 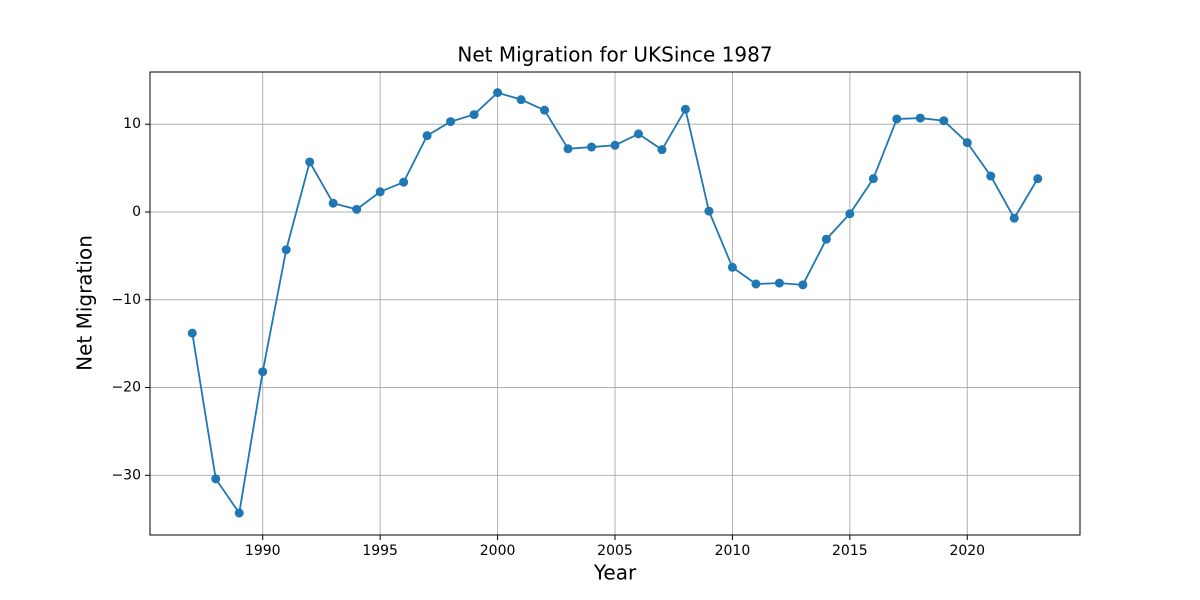 I want to click on y-tick-label: 10, so click(x=132, y=124).